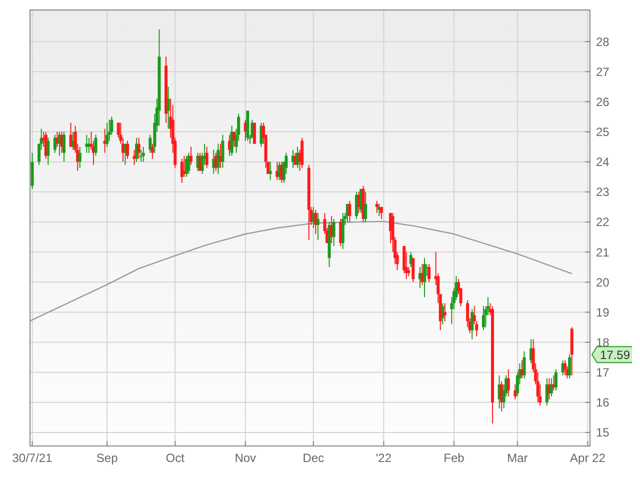 This screenshot has height=480, width=640. Describe the element at coordinates (603, 312) in the screenshot. I see `y-tick-label: 19` at that location.